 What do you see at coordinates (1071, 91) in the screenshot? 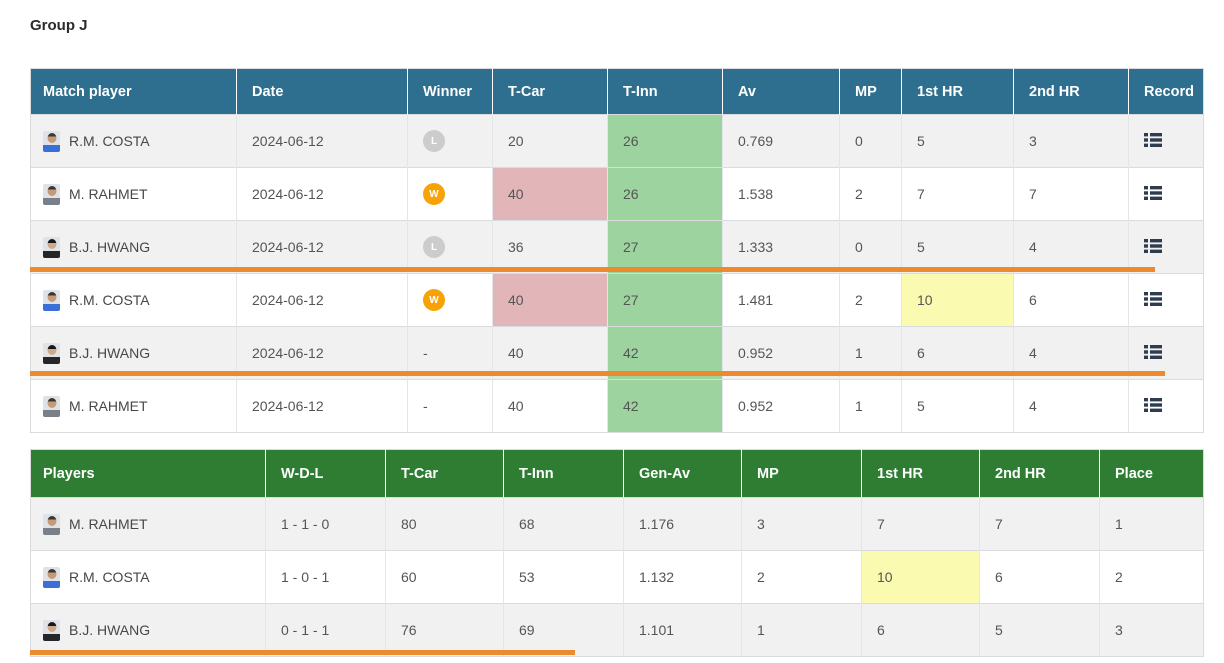
I see `col-2nd-hr: 2nd HR` at bounding box center [1071, 91].